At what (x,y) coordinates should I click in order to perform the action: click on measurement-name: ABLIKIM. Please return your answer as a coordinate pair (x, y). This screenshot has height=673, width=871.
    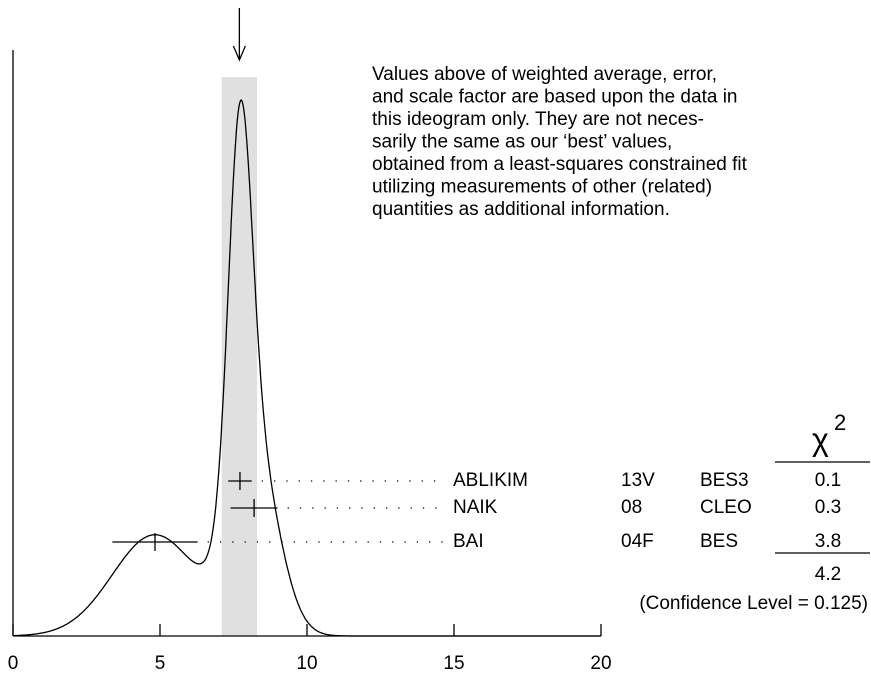
    Looking at the image, I should click on (490, 480).